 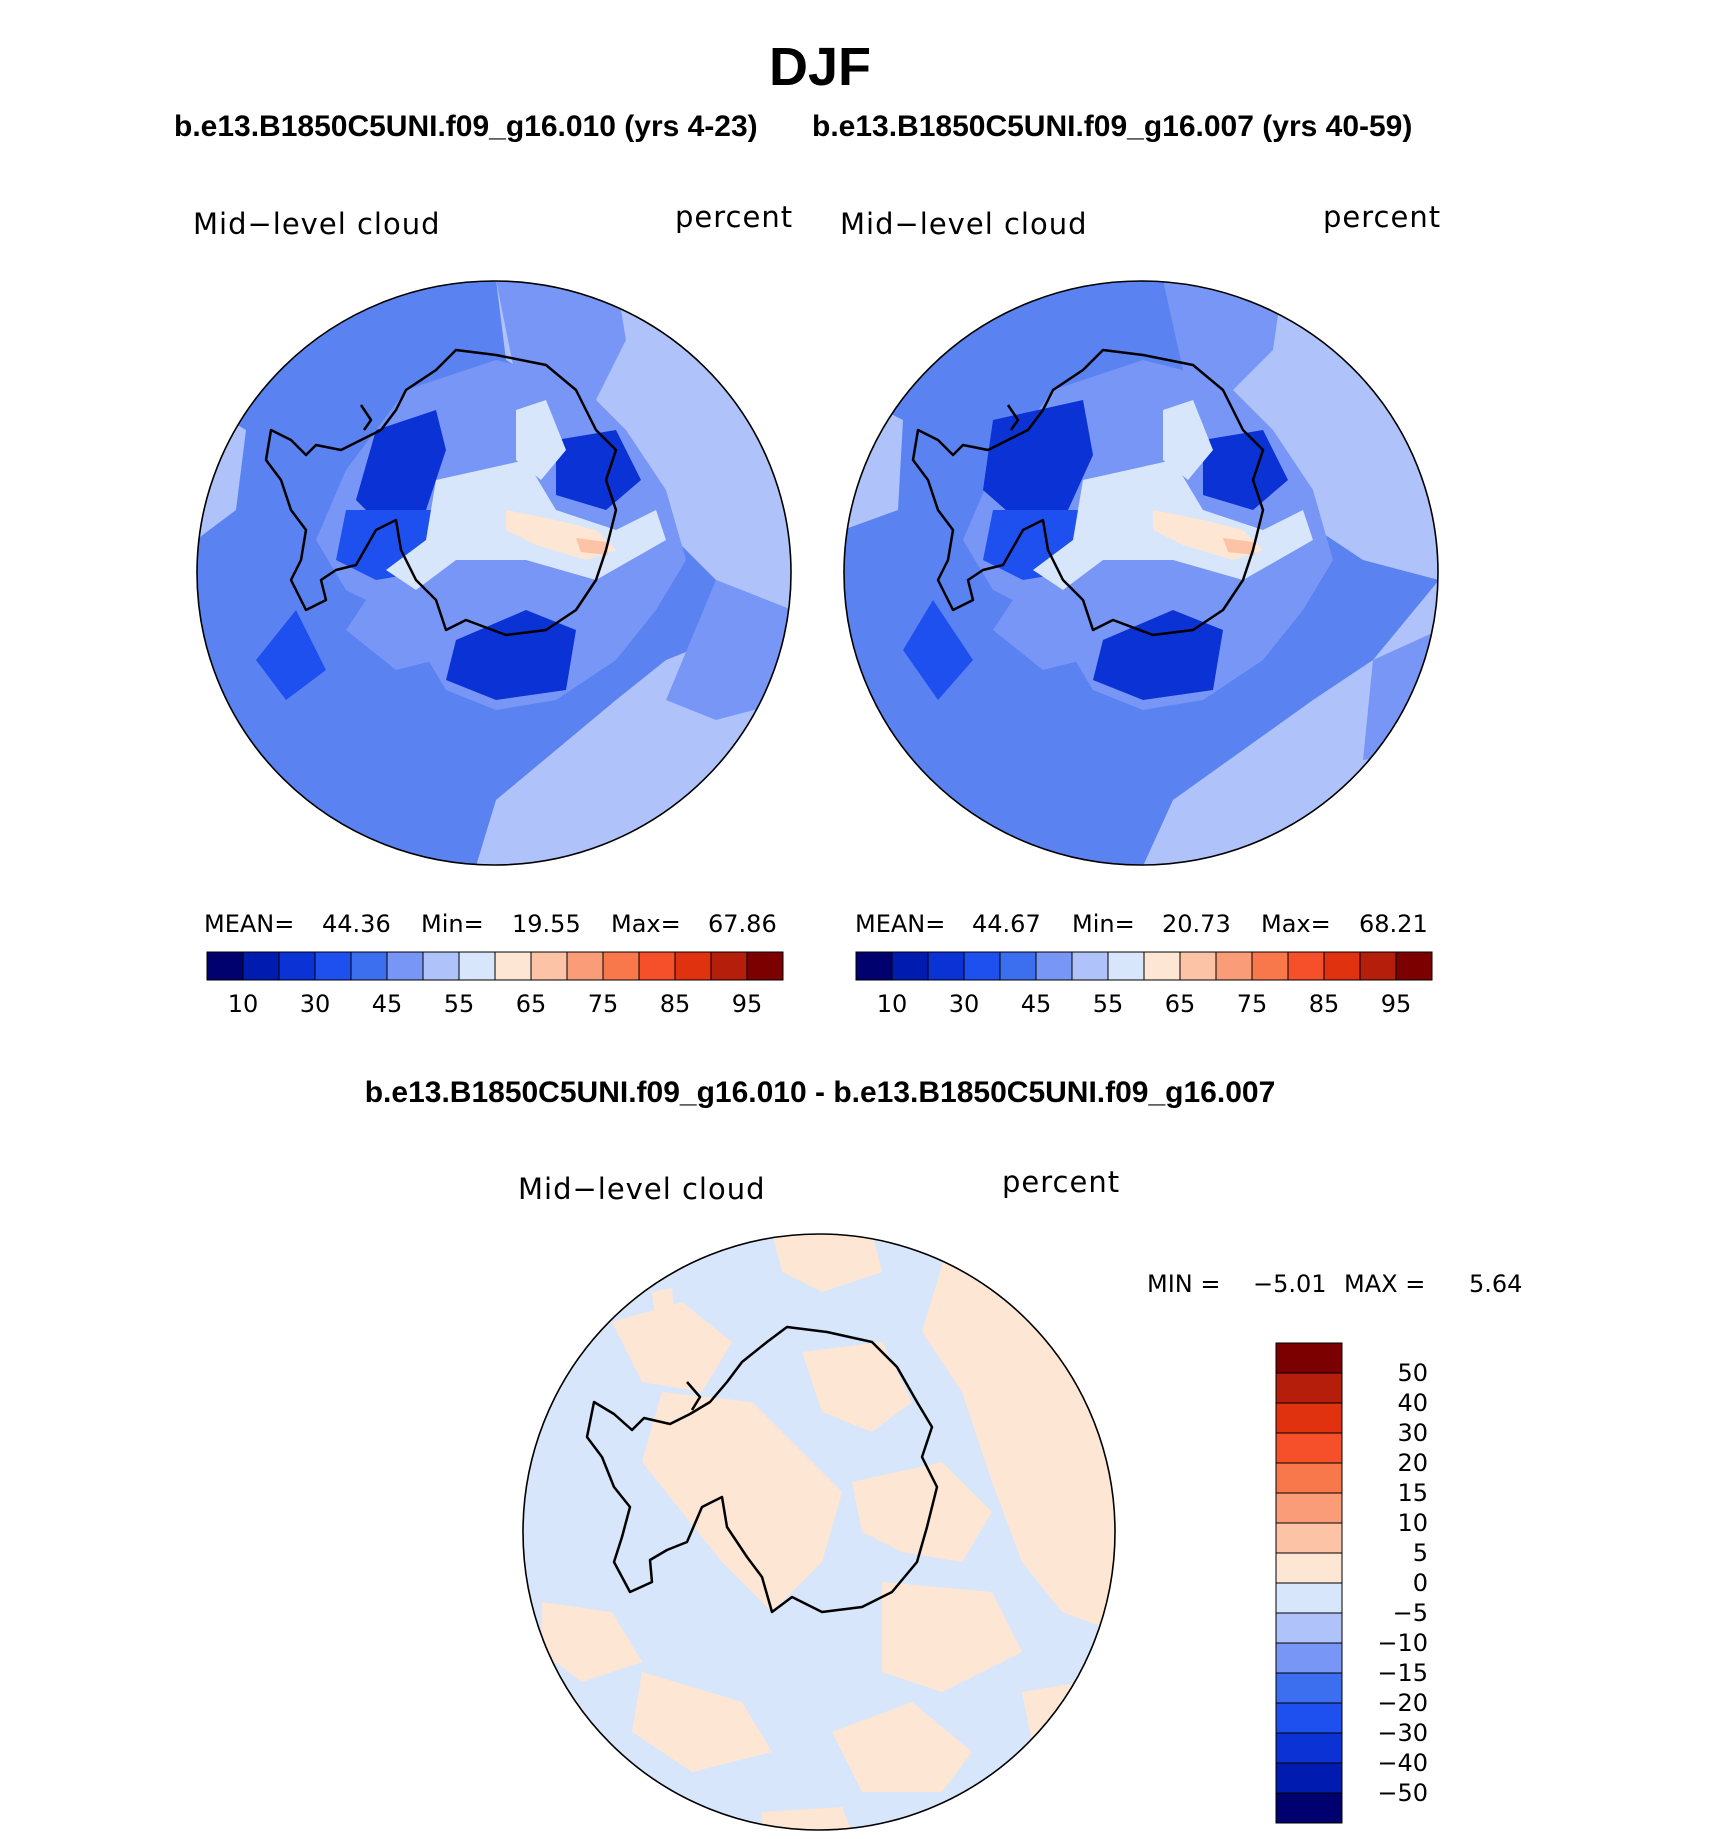 What do you see at coordinates (1402, 1673) in the screenshot?
I see `colorbar-tick-label: −15` at bounding box center [1402, 1673].